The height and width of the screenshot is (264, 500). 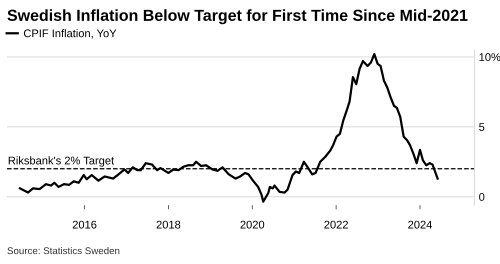 I want to click on y-tick-label: 5, so click(x=481, y=127).